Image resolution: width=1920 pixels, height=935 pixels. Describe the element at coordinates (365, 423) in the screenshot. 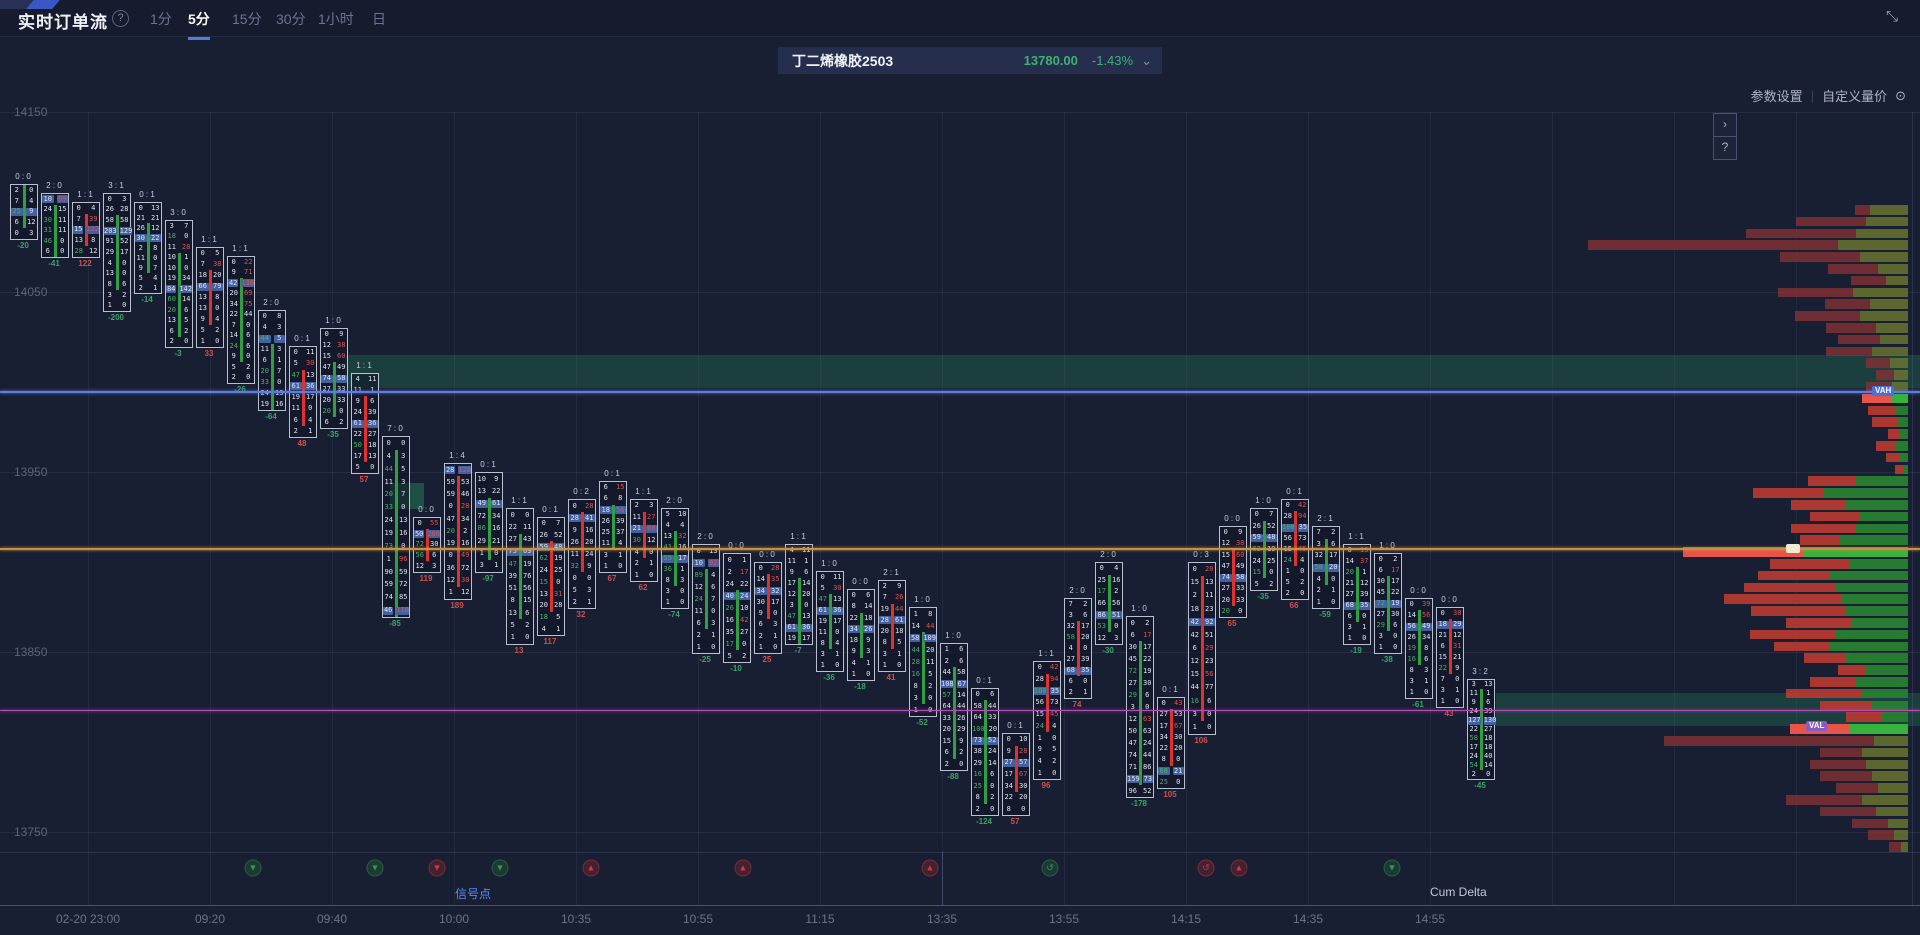

I see `candle-box: 4 11 11 1 9 6 24 39 61 36 22 27 50 18 17 13 5 0` at that location.